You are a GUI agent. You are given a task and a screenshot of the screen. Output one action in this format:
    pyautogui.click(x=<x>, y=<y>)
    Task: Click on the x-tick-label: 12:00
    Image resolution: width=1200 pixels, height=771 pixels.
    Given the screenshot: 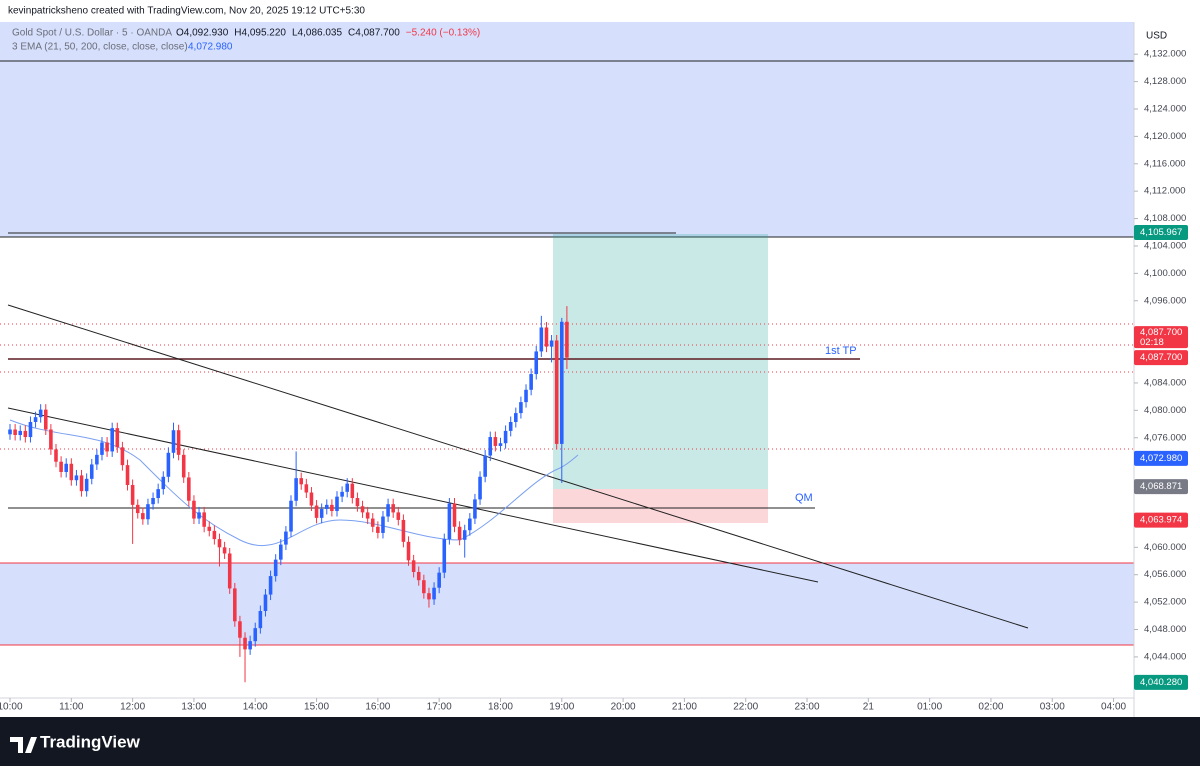 What is the action you would take?
    pyautogui.click(x=132, y=707)
    